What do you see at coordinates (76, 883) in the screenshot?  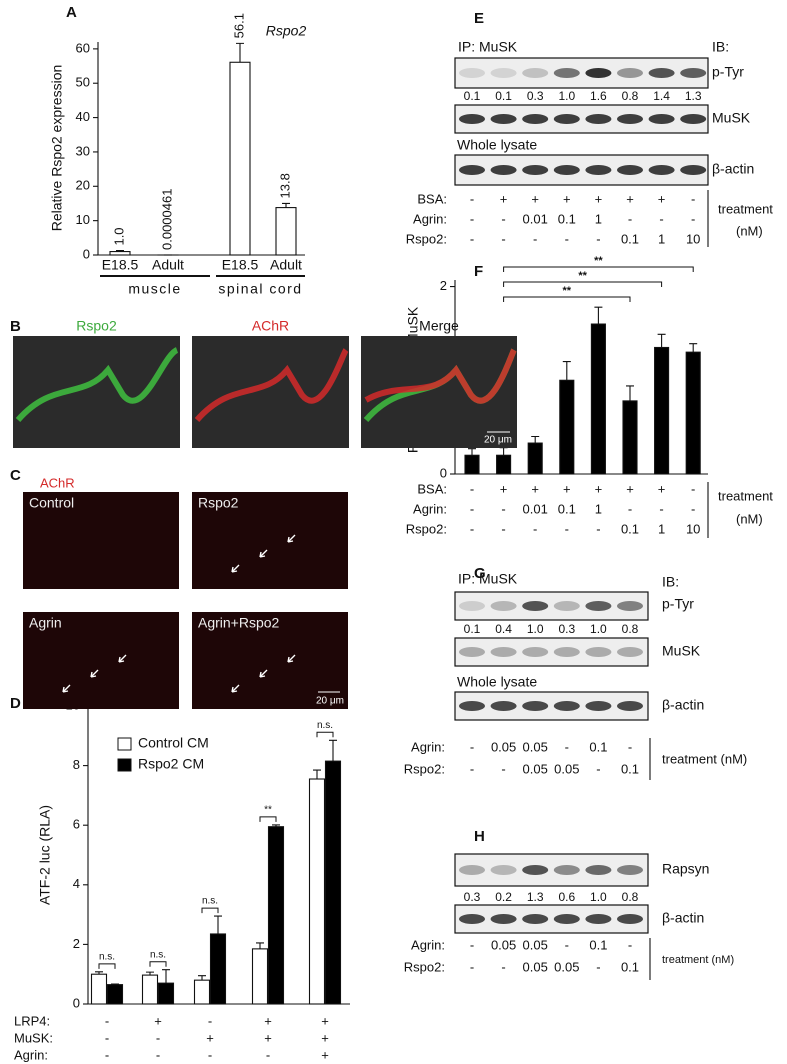 I see `y-tick-label: 4` at bounding box center [76, 883].